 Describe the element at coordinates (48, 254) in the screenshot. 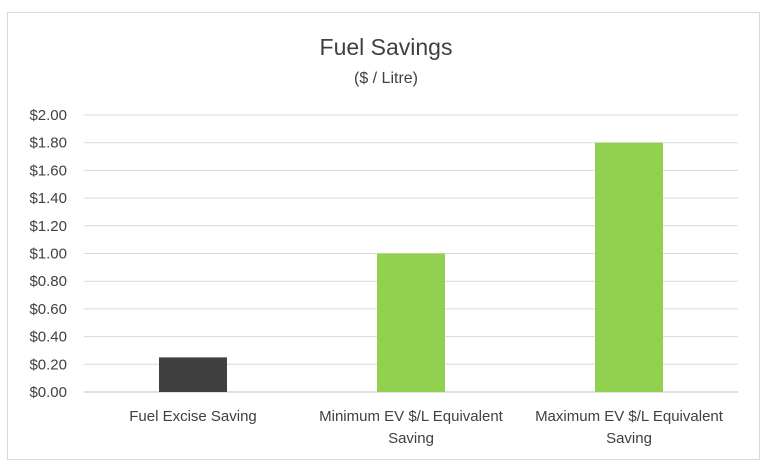

I see `y-tick-label: $1.00` at that location.